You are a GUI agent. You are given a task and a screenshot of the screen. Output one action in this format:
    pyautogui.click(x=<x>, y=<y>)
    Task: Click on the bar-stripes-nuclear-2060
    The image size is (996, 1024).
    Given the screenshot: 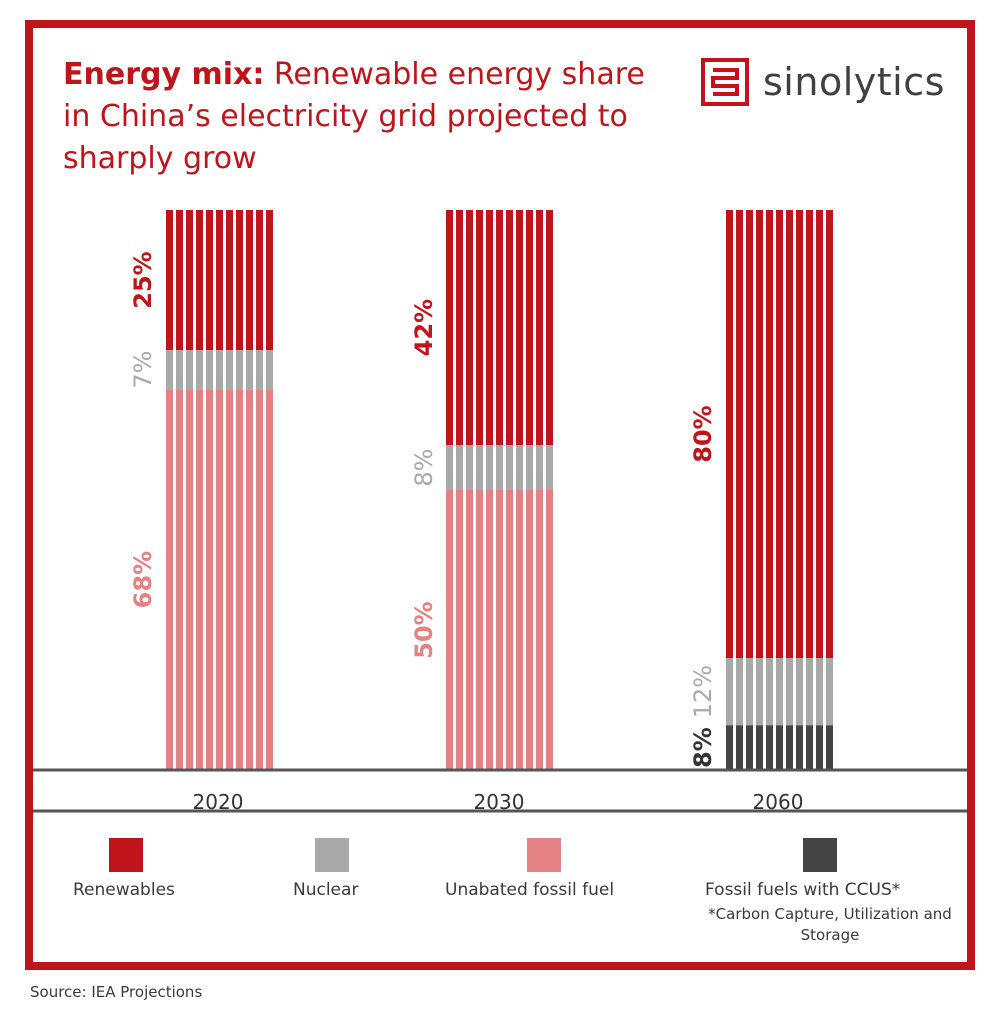 What is the action you would take?
    pyautogui.click(x=778, y=692)
    